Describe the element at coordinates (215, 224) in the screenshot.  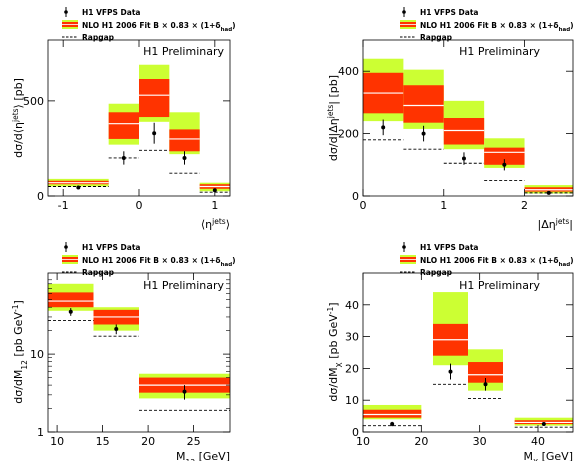
I see `x-axis-label: ⟨ηjets⟩` at that location.